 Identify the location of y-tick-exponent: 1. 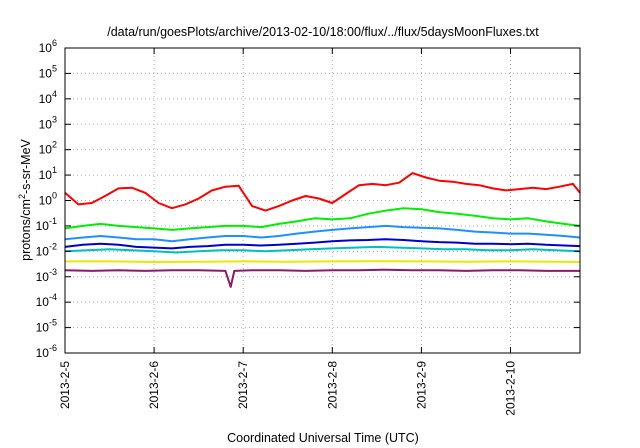
(54, 170).